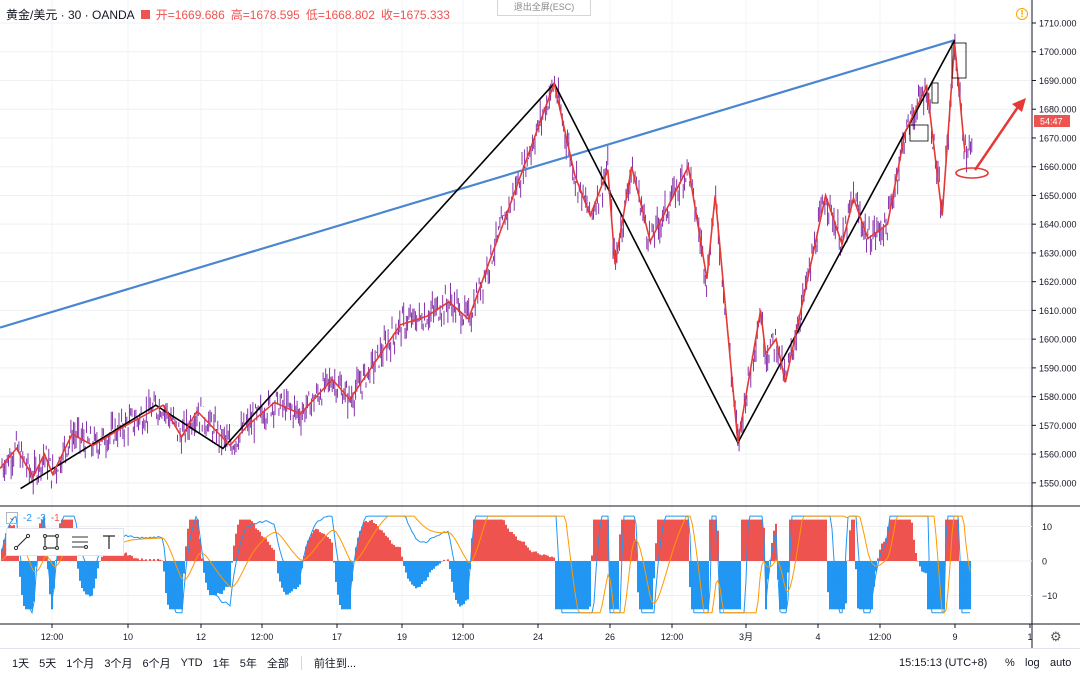  Describe the element at coordinates (50, 542) in the screenshot. I see `rectangle-icon` at that location.